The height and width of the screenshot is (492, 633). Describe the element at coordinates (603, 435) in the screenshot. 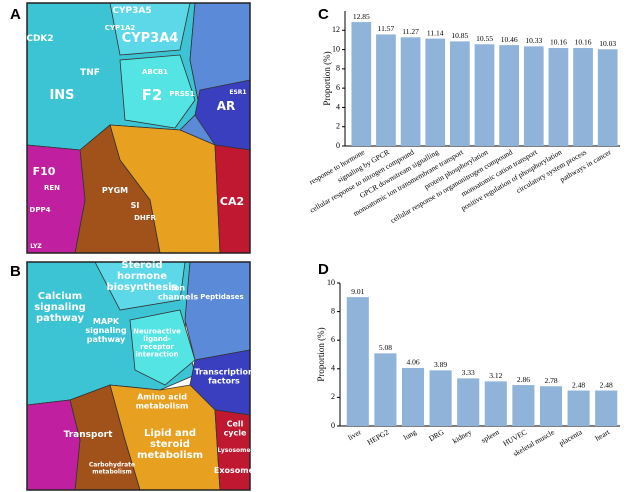

I see `x-tick-label: heart` at that location.